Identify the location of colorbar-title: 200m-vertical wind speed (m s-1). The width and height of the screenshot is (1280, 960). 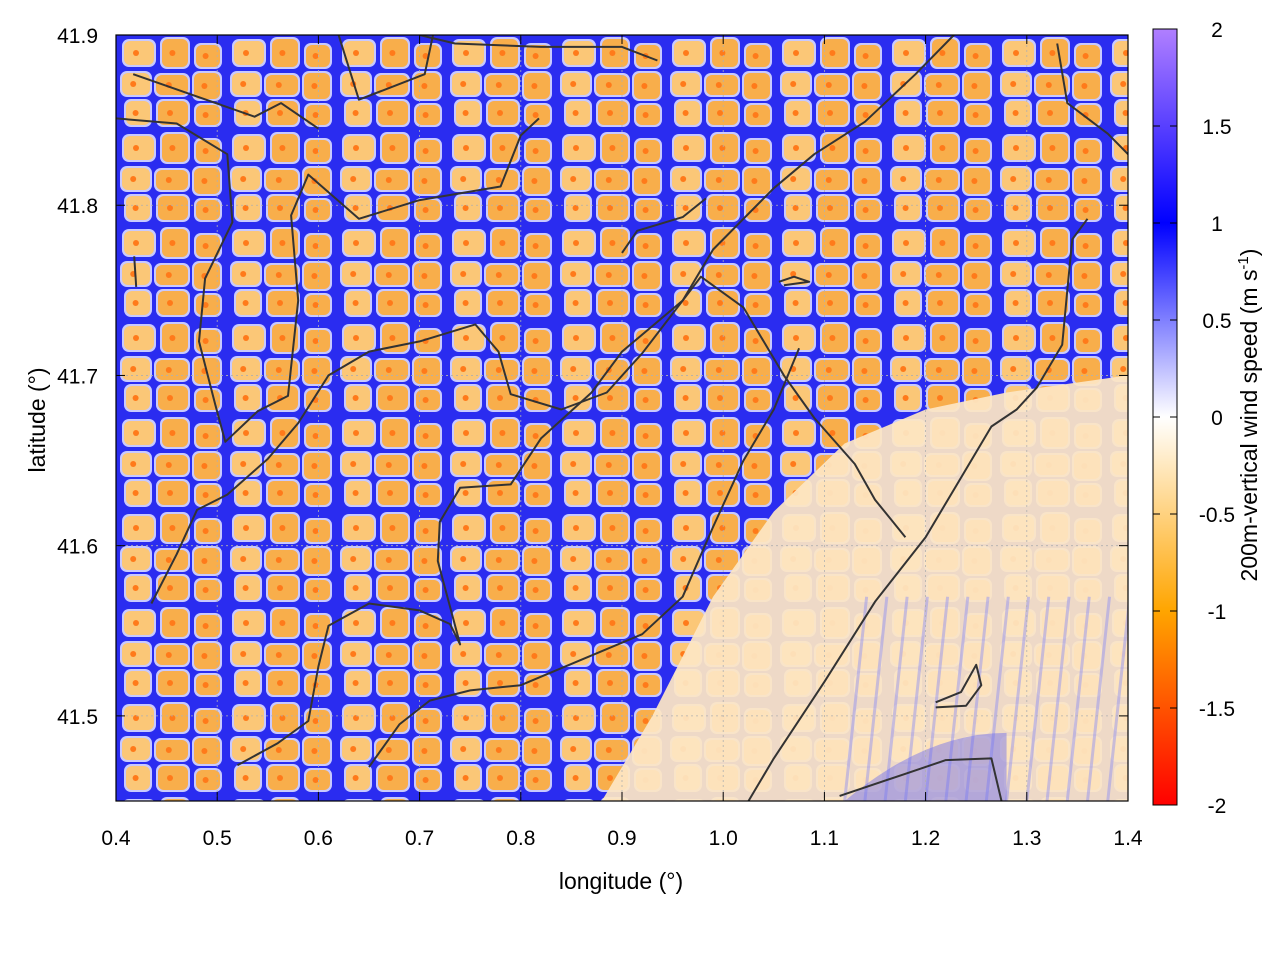
(1248, 415).